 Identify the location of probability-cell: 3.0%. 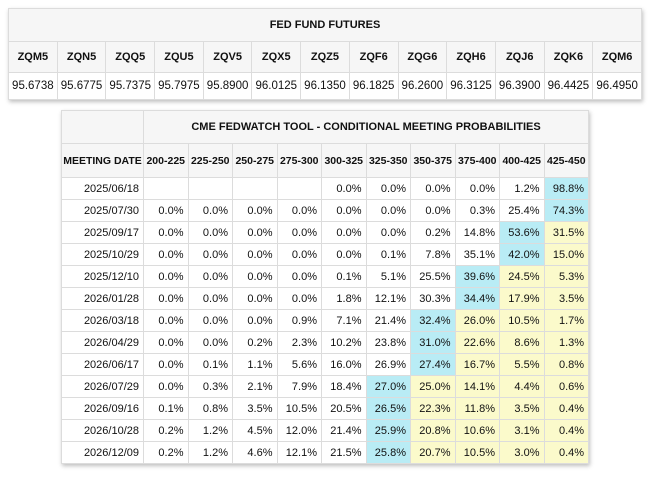
(522, 452).